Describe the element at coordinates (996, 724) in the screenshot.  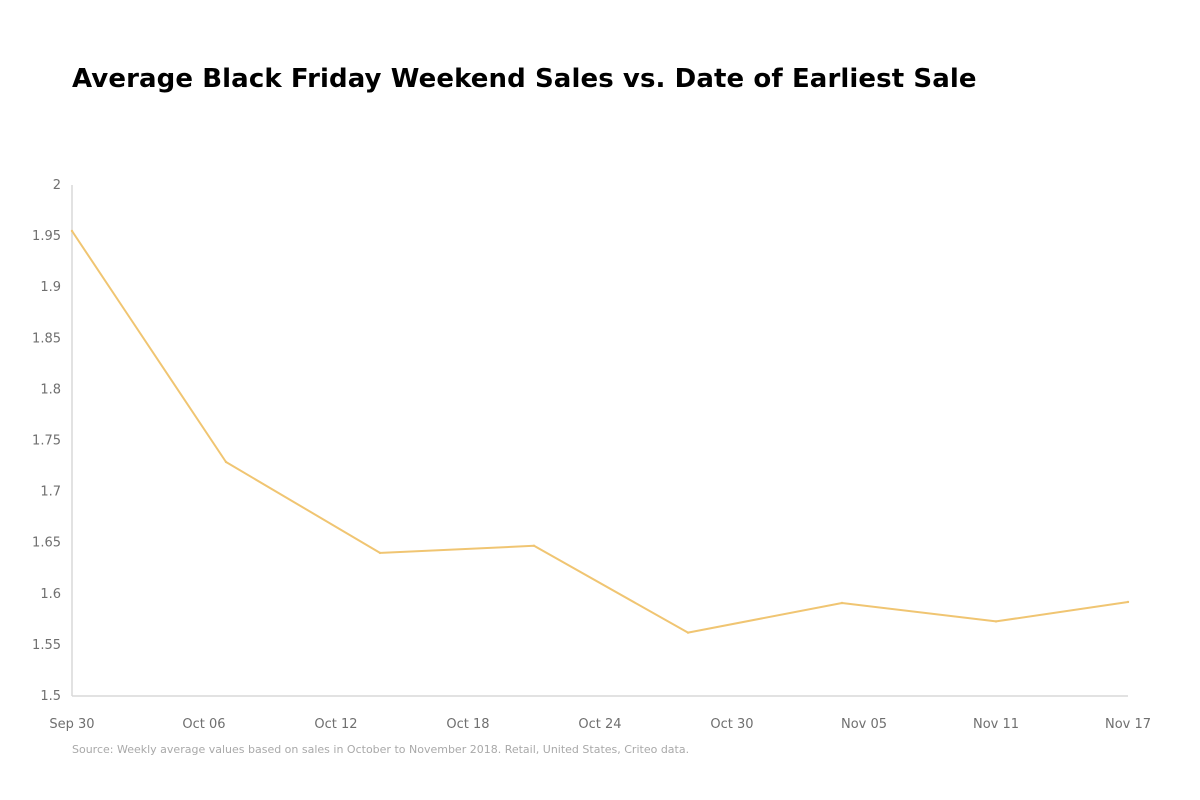
I see `x-tick-label: Nov 11` at that location.